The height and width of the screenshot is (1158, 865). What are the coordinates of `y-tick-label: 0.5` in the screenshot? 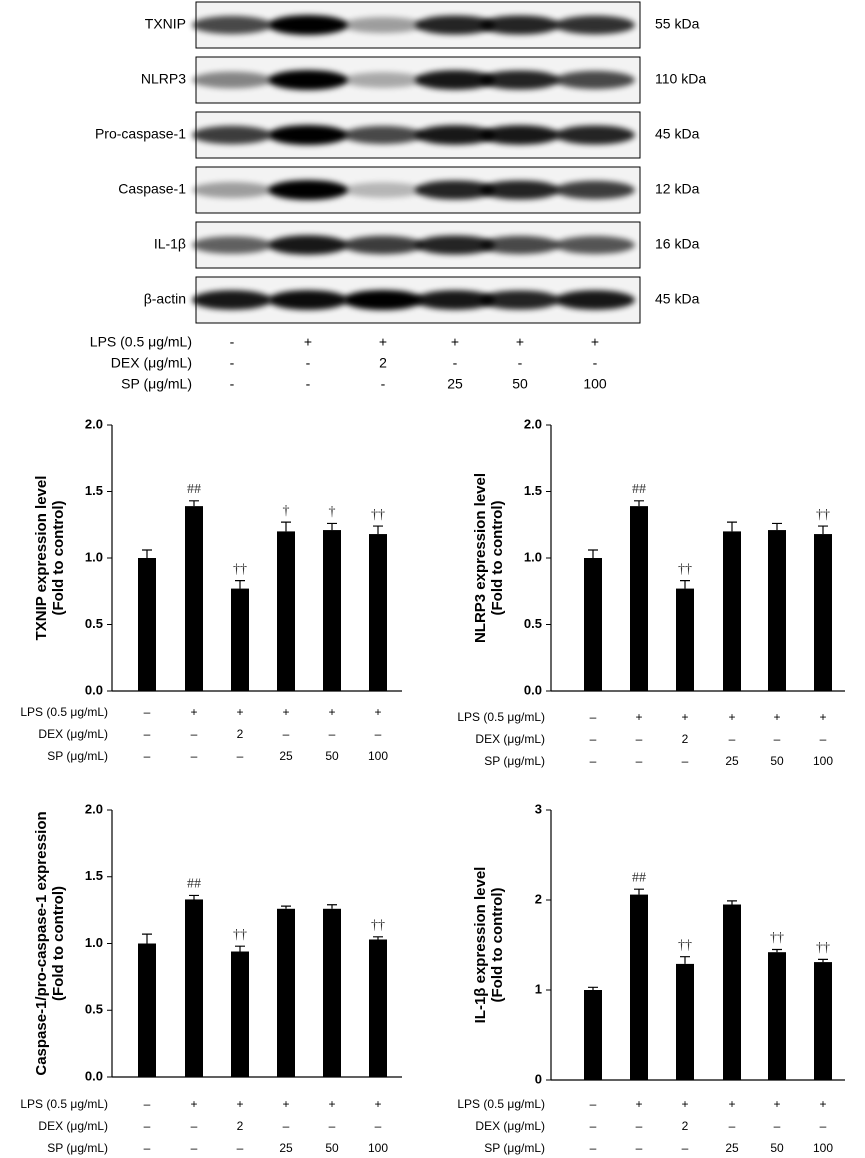 It's located at (94, 623).